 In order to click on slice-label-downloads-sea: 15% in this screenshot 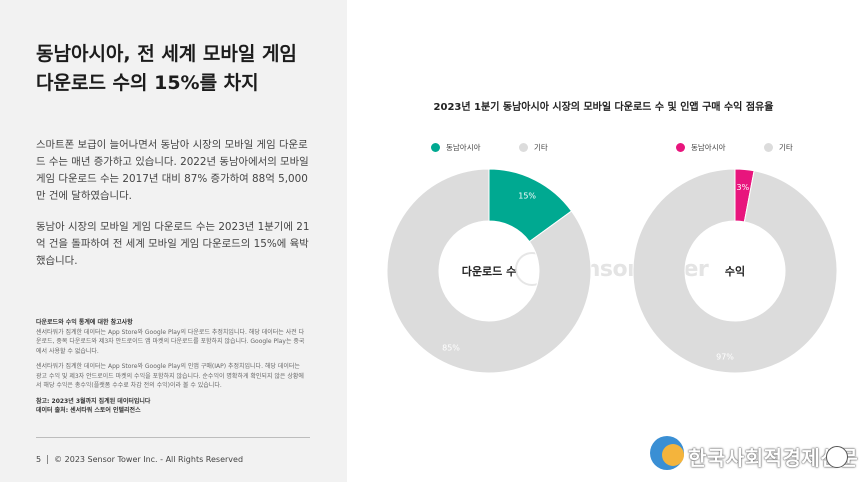, I will do `click(527, 196)`.